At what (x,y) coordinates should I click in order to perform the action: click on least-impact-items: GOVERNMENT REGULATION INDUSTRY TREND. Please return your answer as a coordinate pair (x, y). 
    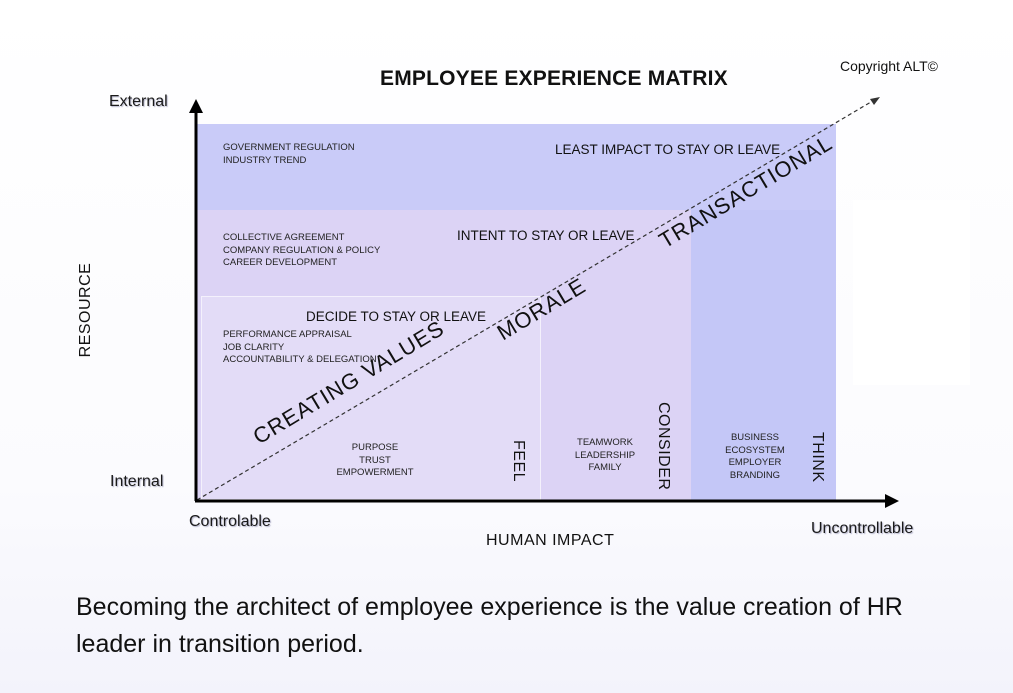
    Looking at the image, I should click on (289, 154).